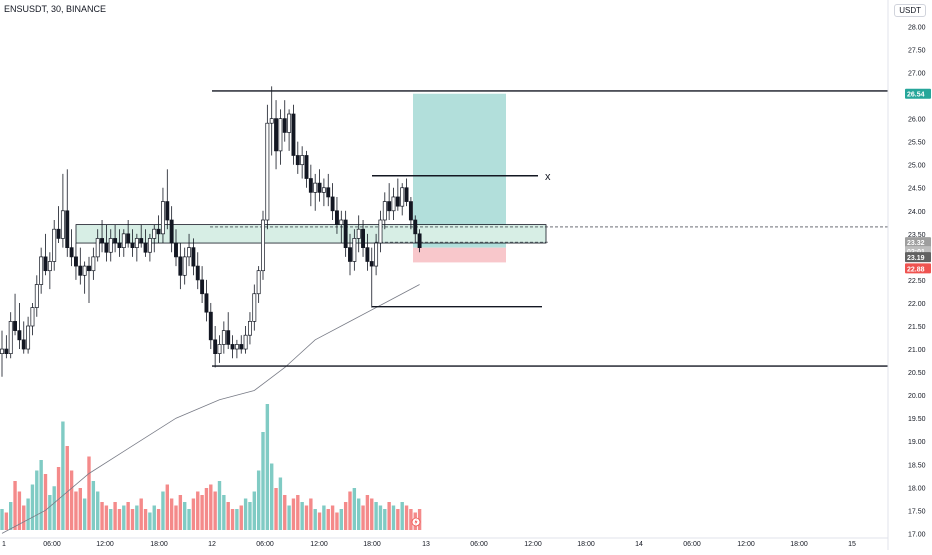 The height and width of the screenshot is (555, 932). Describe the element at coordinates (917, 235) in the screenshot. I see `price-tick-label: 23.50` at that location.